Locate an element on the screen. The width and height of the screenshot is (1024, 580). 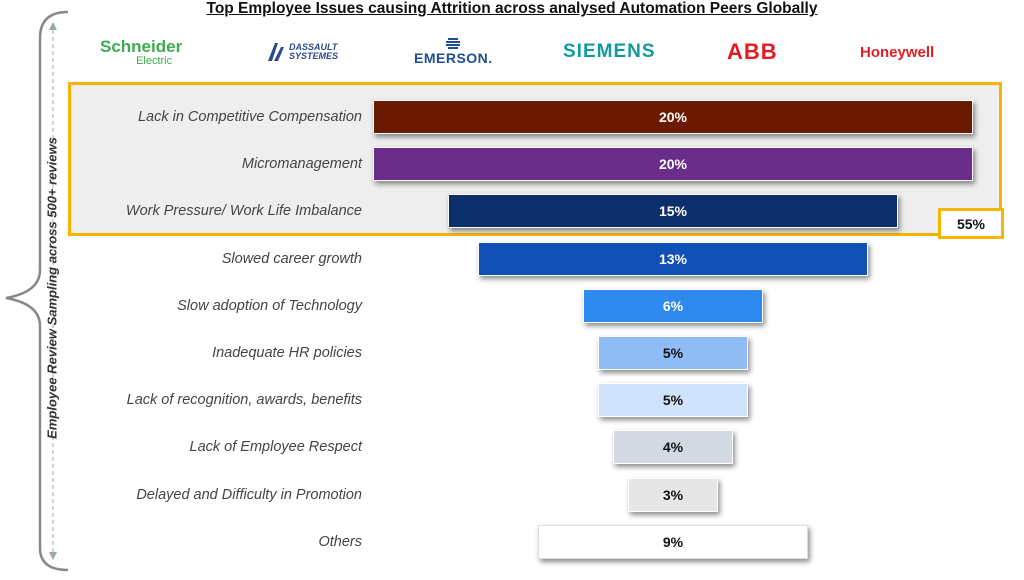
highlight-total-callout: 55% is located at coordinates (971, 223).